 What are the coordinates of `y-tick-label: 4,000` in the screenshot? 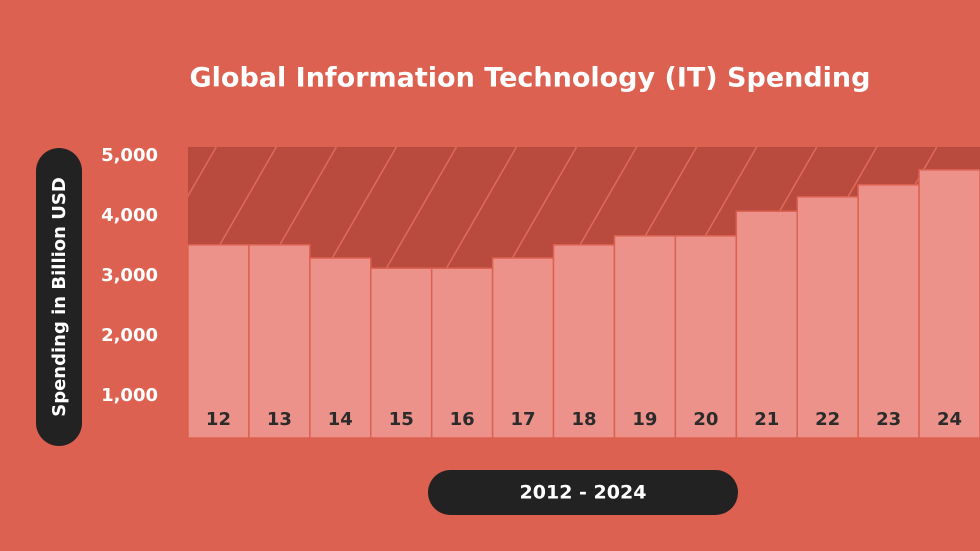 It's located at (129, 215).